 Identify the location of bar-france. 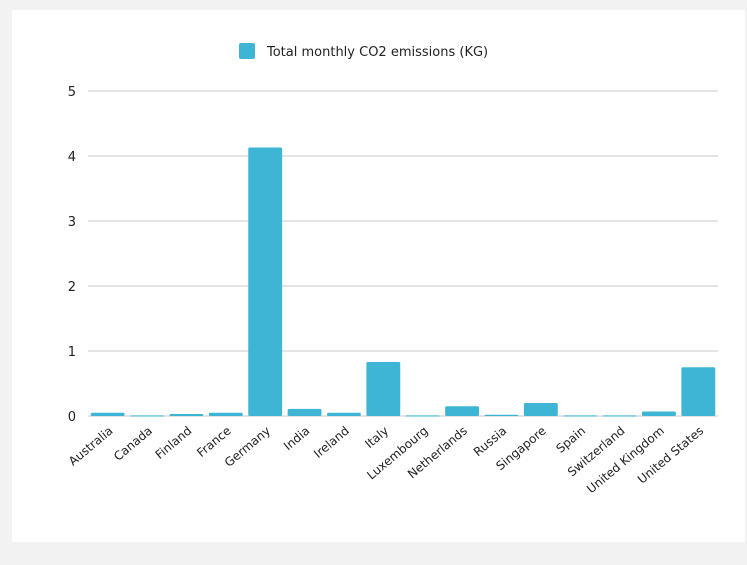
(225, 414).